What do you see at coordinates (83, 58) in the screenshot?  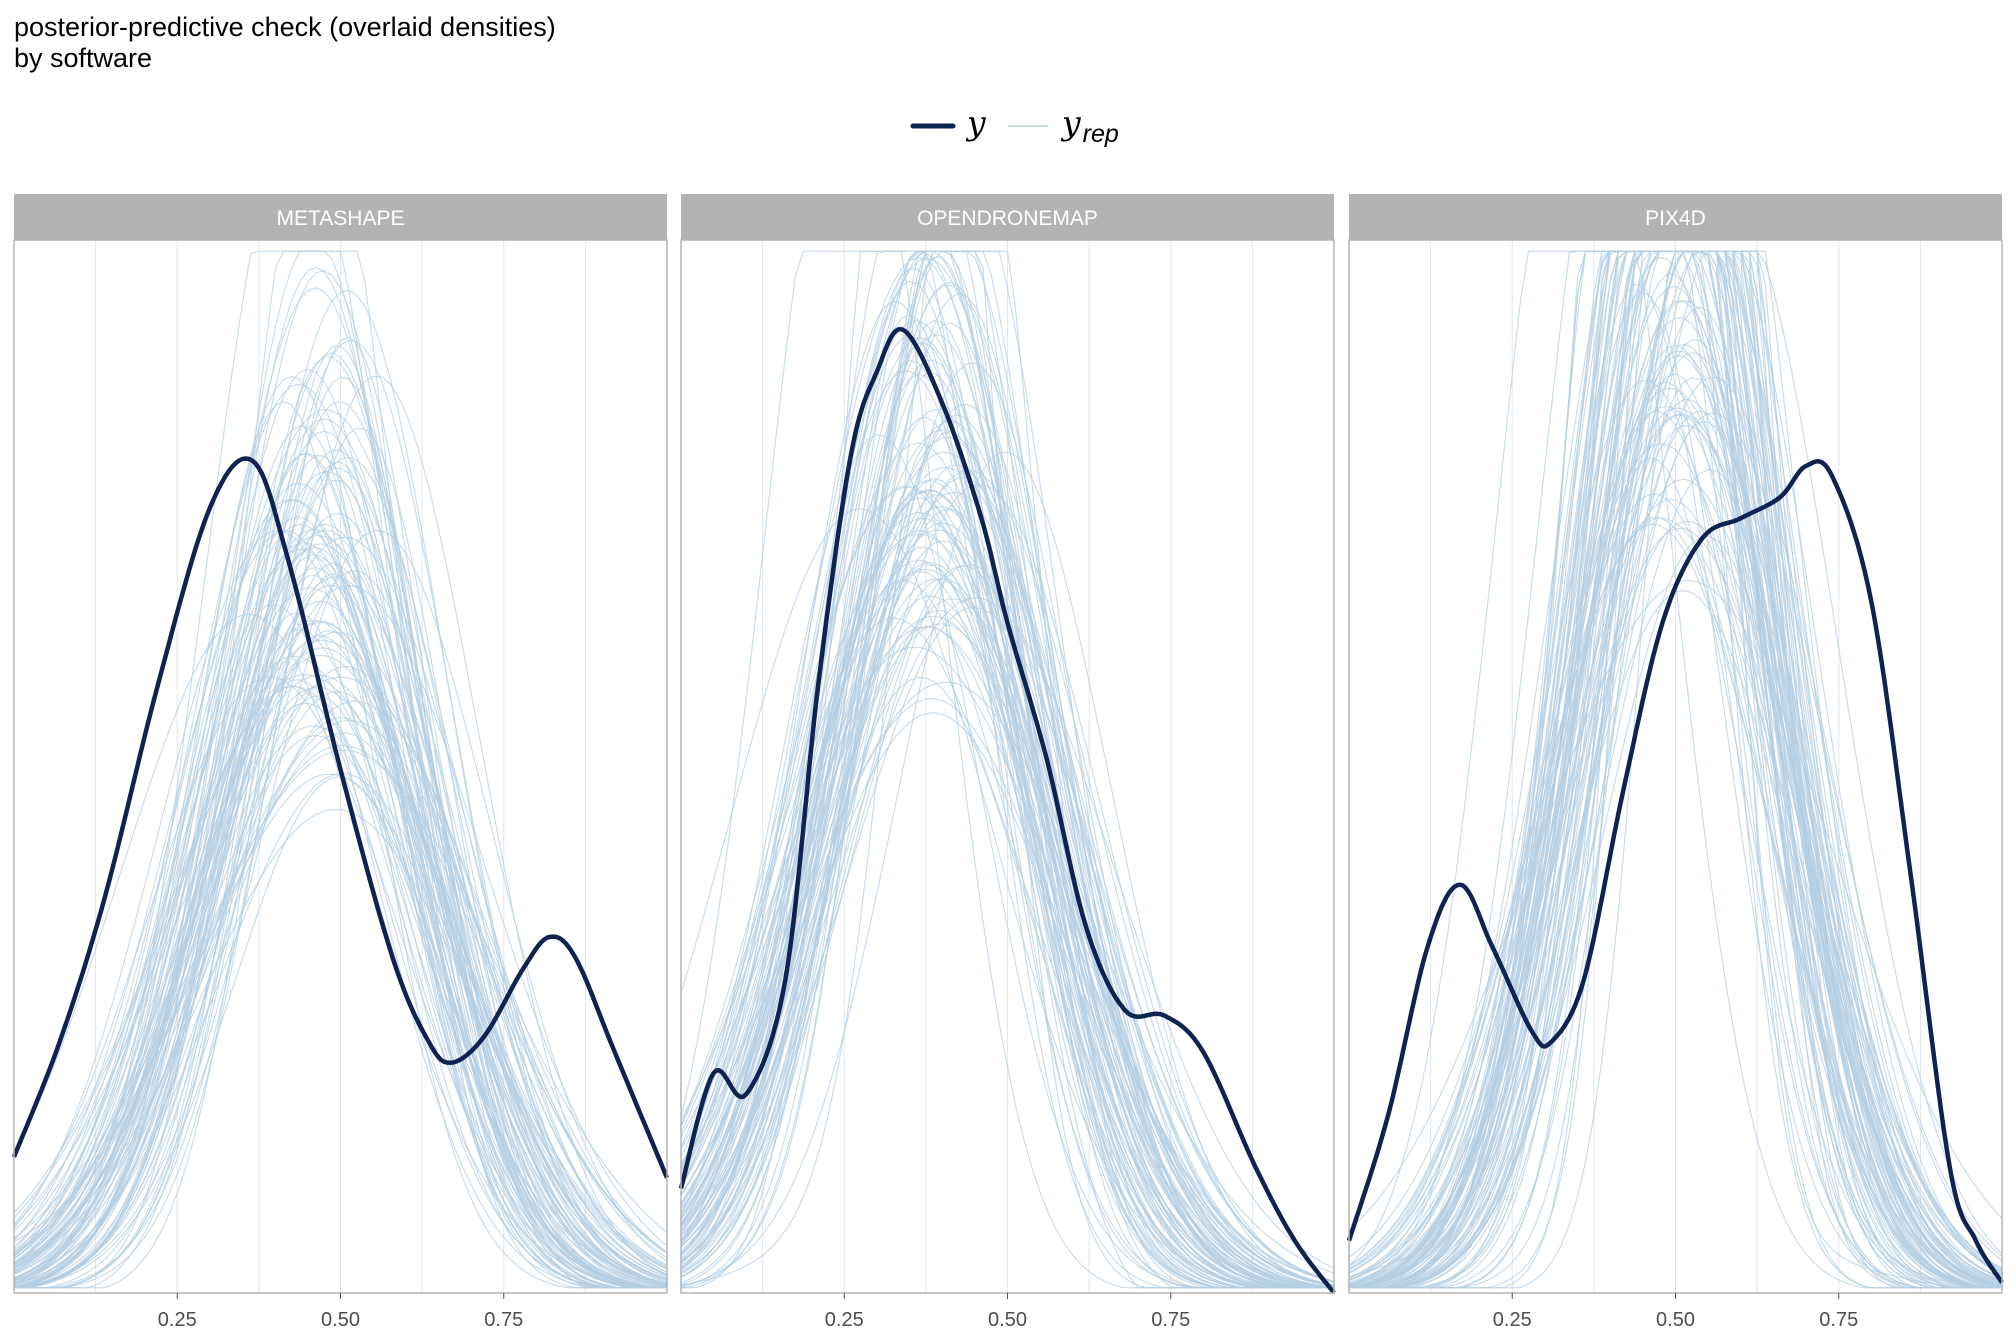 I see `chart-subtitle: by software` at bounding box center [83, 58].